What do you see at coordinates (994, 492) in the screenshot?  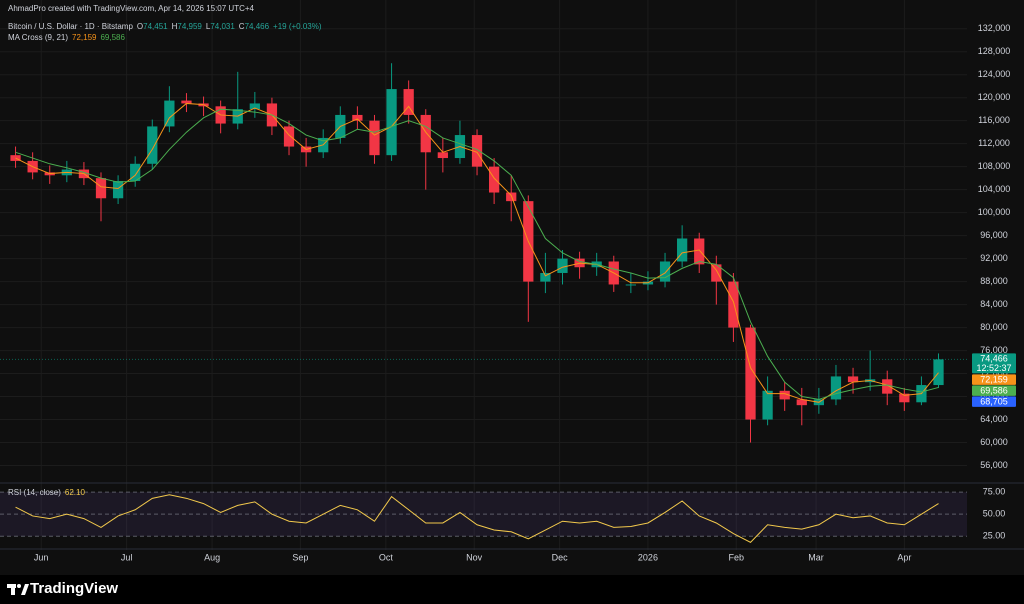 I see `rsi-tick-label: 75.00` at bounding box center [994, 492].